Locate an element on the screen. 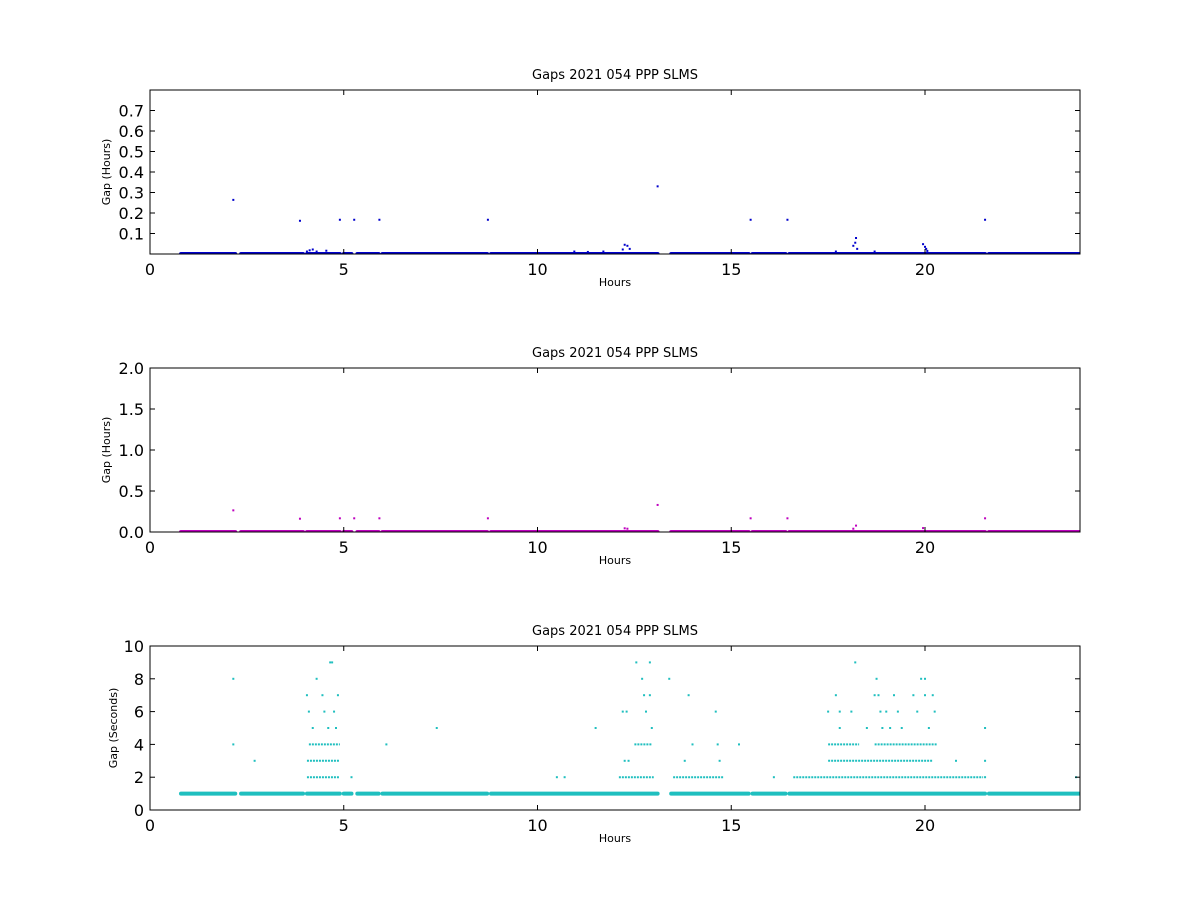 This screenshot has width=1200, height=900. y-tick-label: 0 is located at coordinates (139, 810).